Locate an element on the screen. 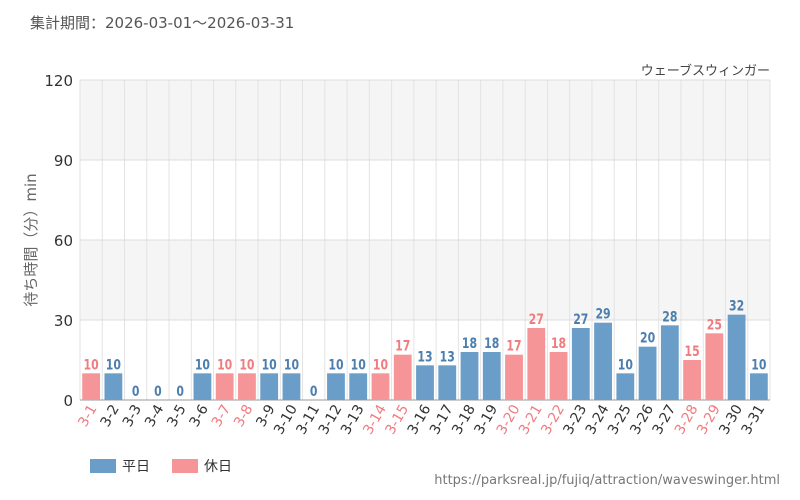 Image resolution: width=800 pixels, height=500 pixels. y-tick-label: 60 is located at coordinates (63, 241).